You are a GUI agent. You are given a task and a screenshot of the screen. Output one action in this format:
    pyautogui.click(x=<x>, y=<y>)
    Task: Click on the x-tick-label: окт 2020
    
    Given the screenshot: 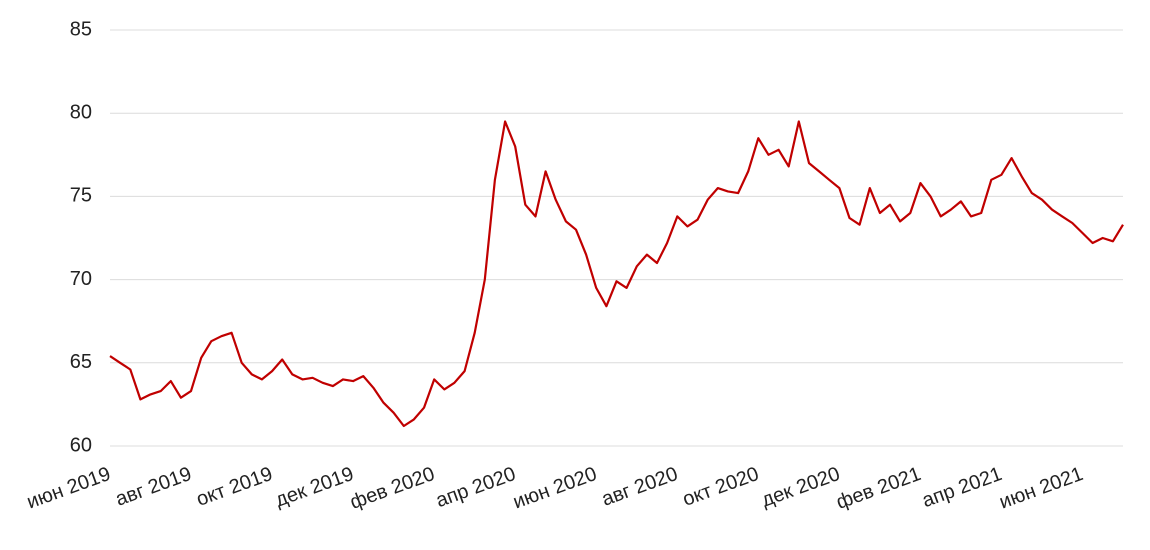 What is the action you would take?
    pyautogui.click(x=721, y=487)
    